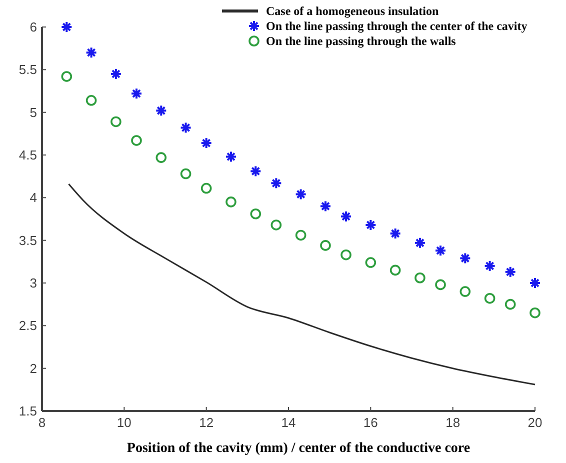 This screenshot has height=463, width=566. I want to click on x-tick-label: 16, so click(370, 422).